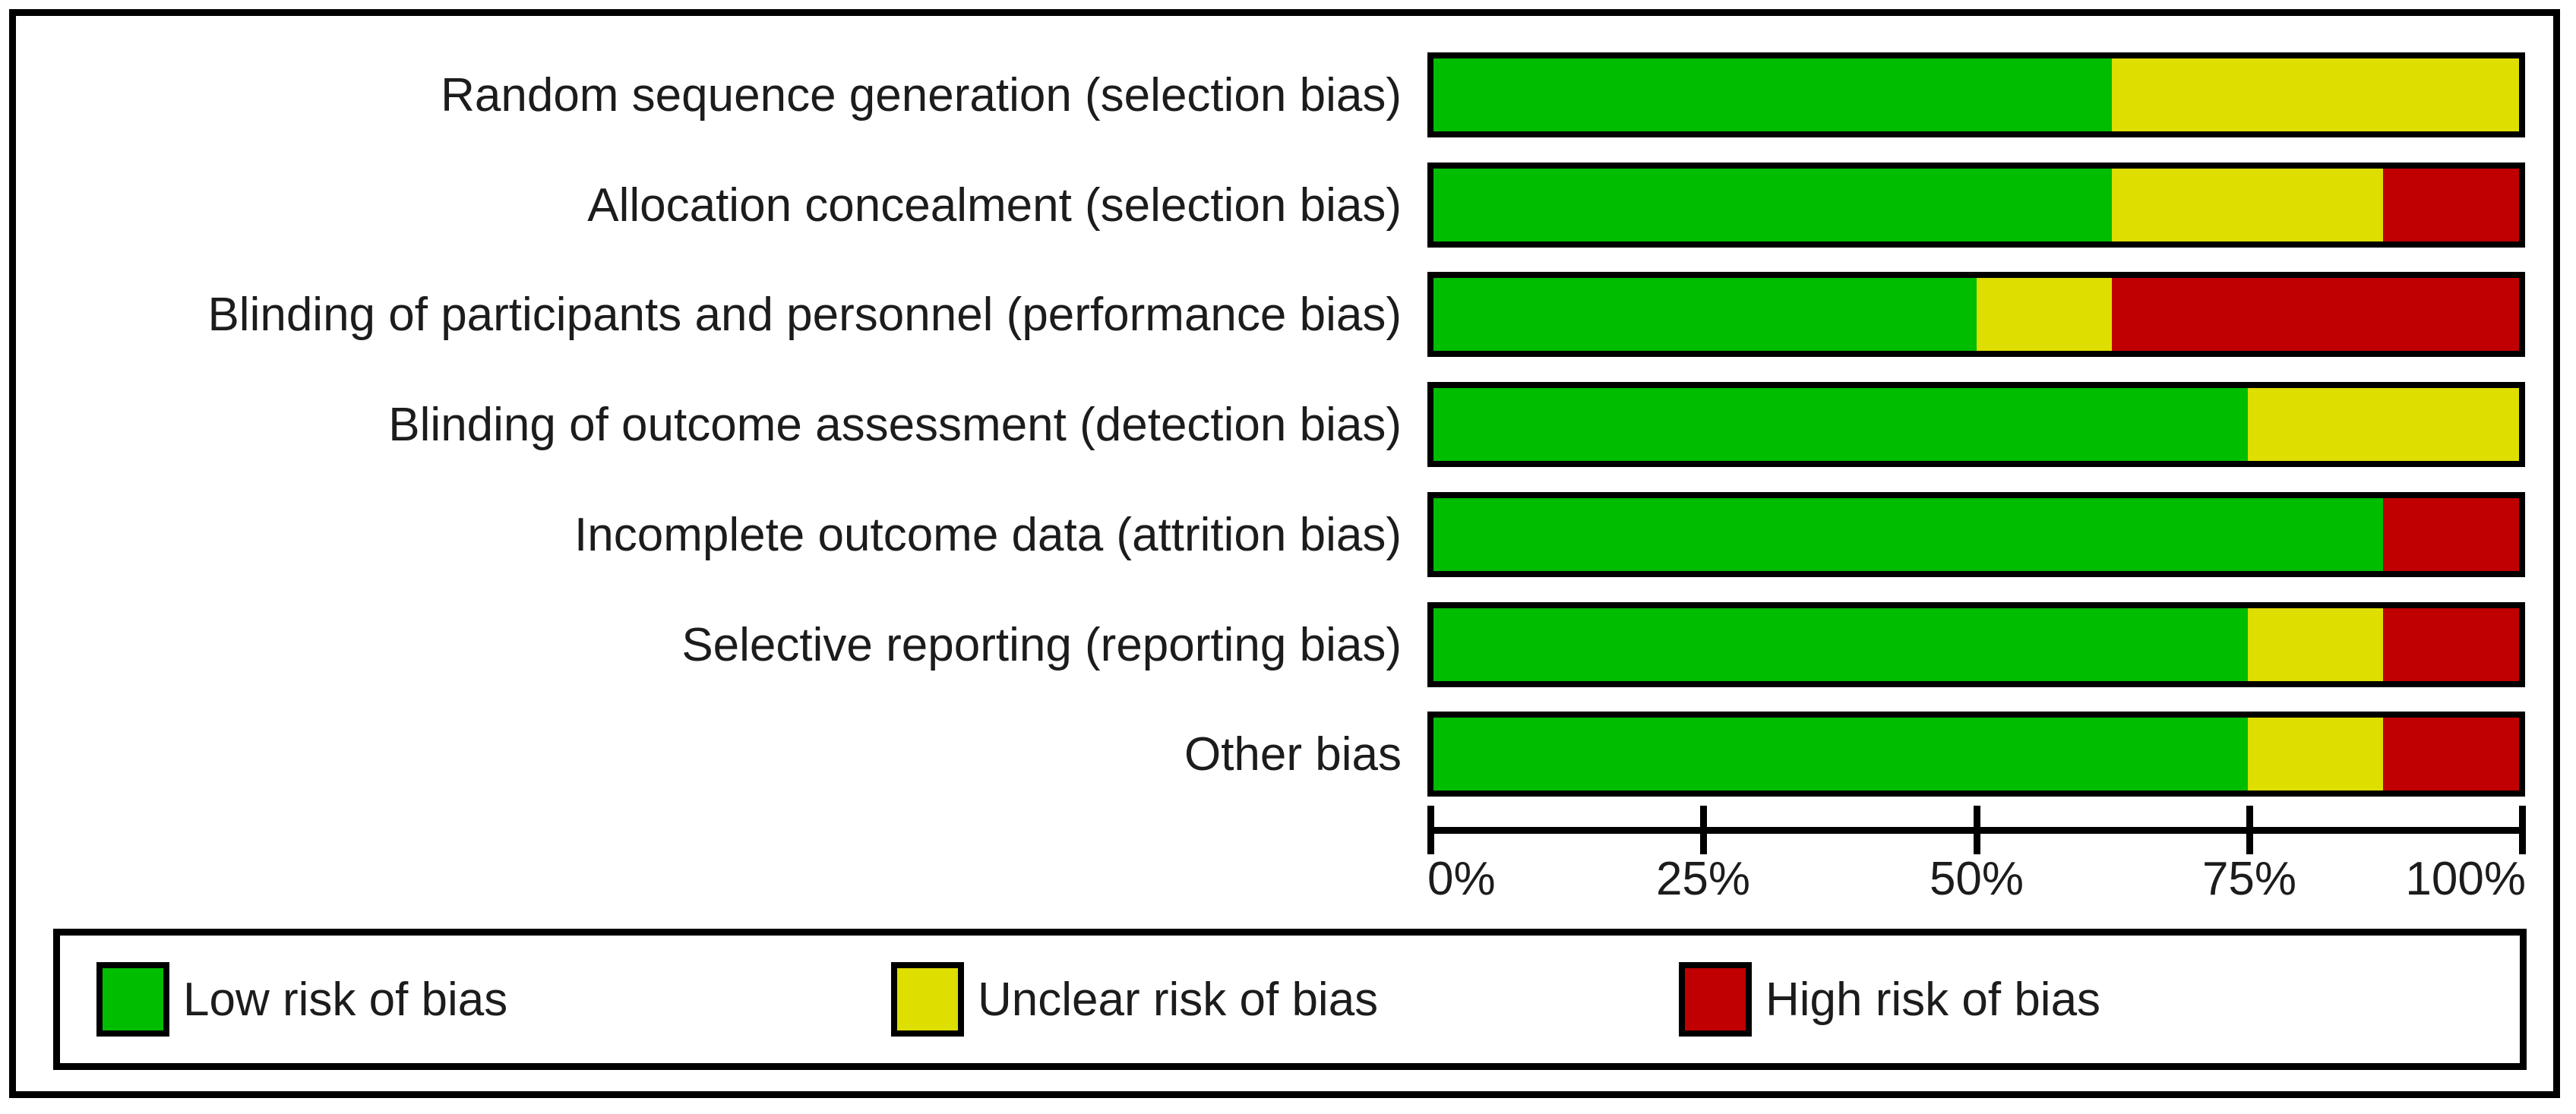  Describe the element at coordinates (1461, 879) in the screenshot. I see `axis-tick-label: 0%` at that location.